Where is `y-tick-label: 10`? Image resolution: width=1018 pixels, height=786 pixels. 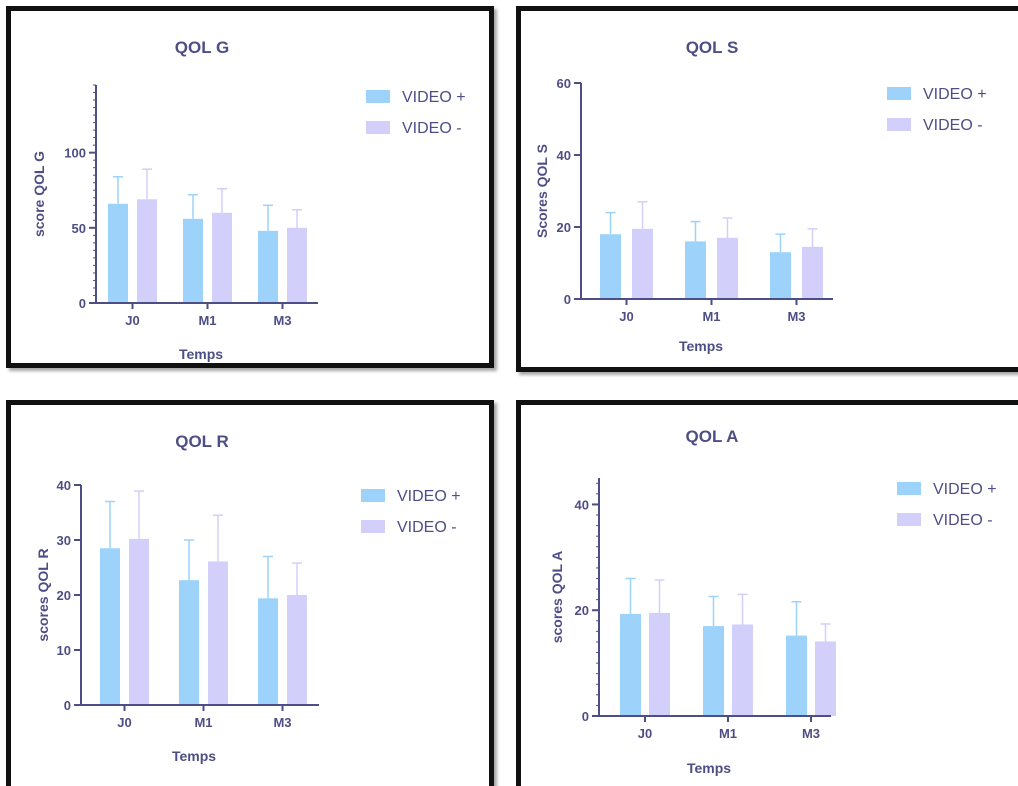 y-tick-label: 10 is located at coordinates (64, 650).